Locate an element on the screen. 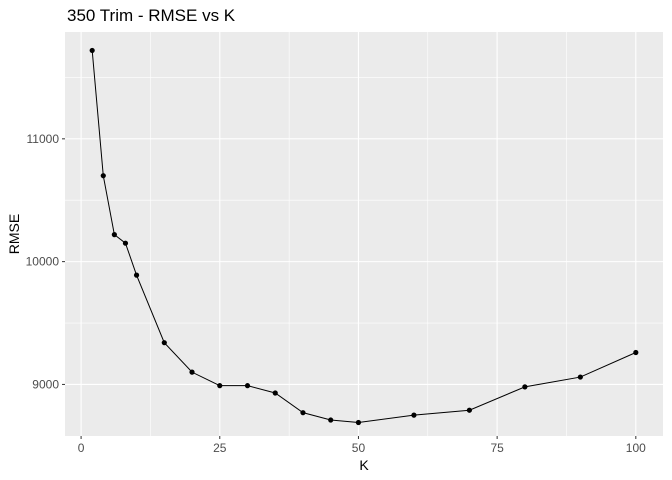  x-tick-label: 25 is located at coordinates (220, 448).